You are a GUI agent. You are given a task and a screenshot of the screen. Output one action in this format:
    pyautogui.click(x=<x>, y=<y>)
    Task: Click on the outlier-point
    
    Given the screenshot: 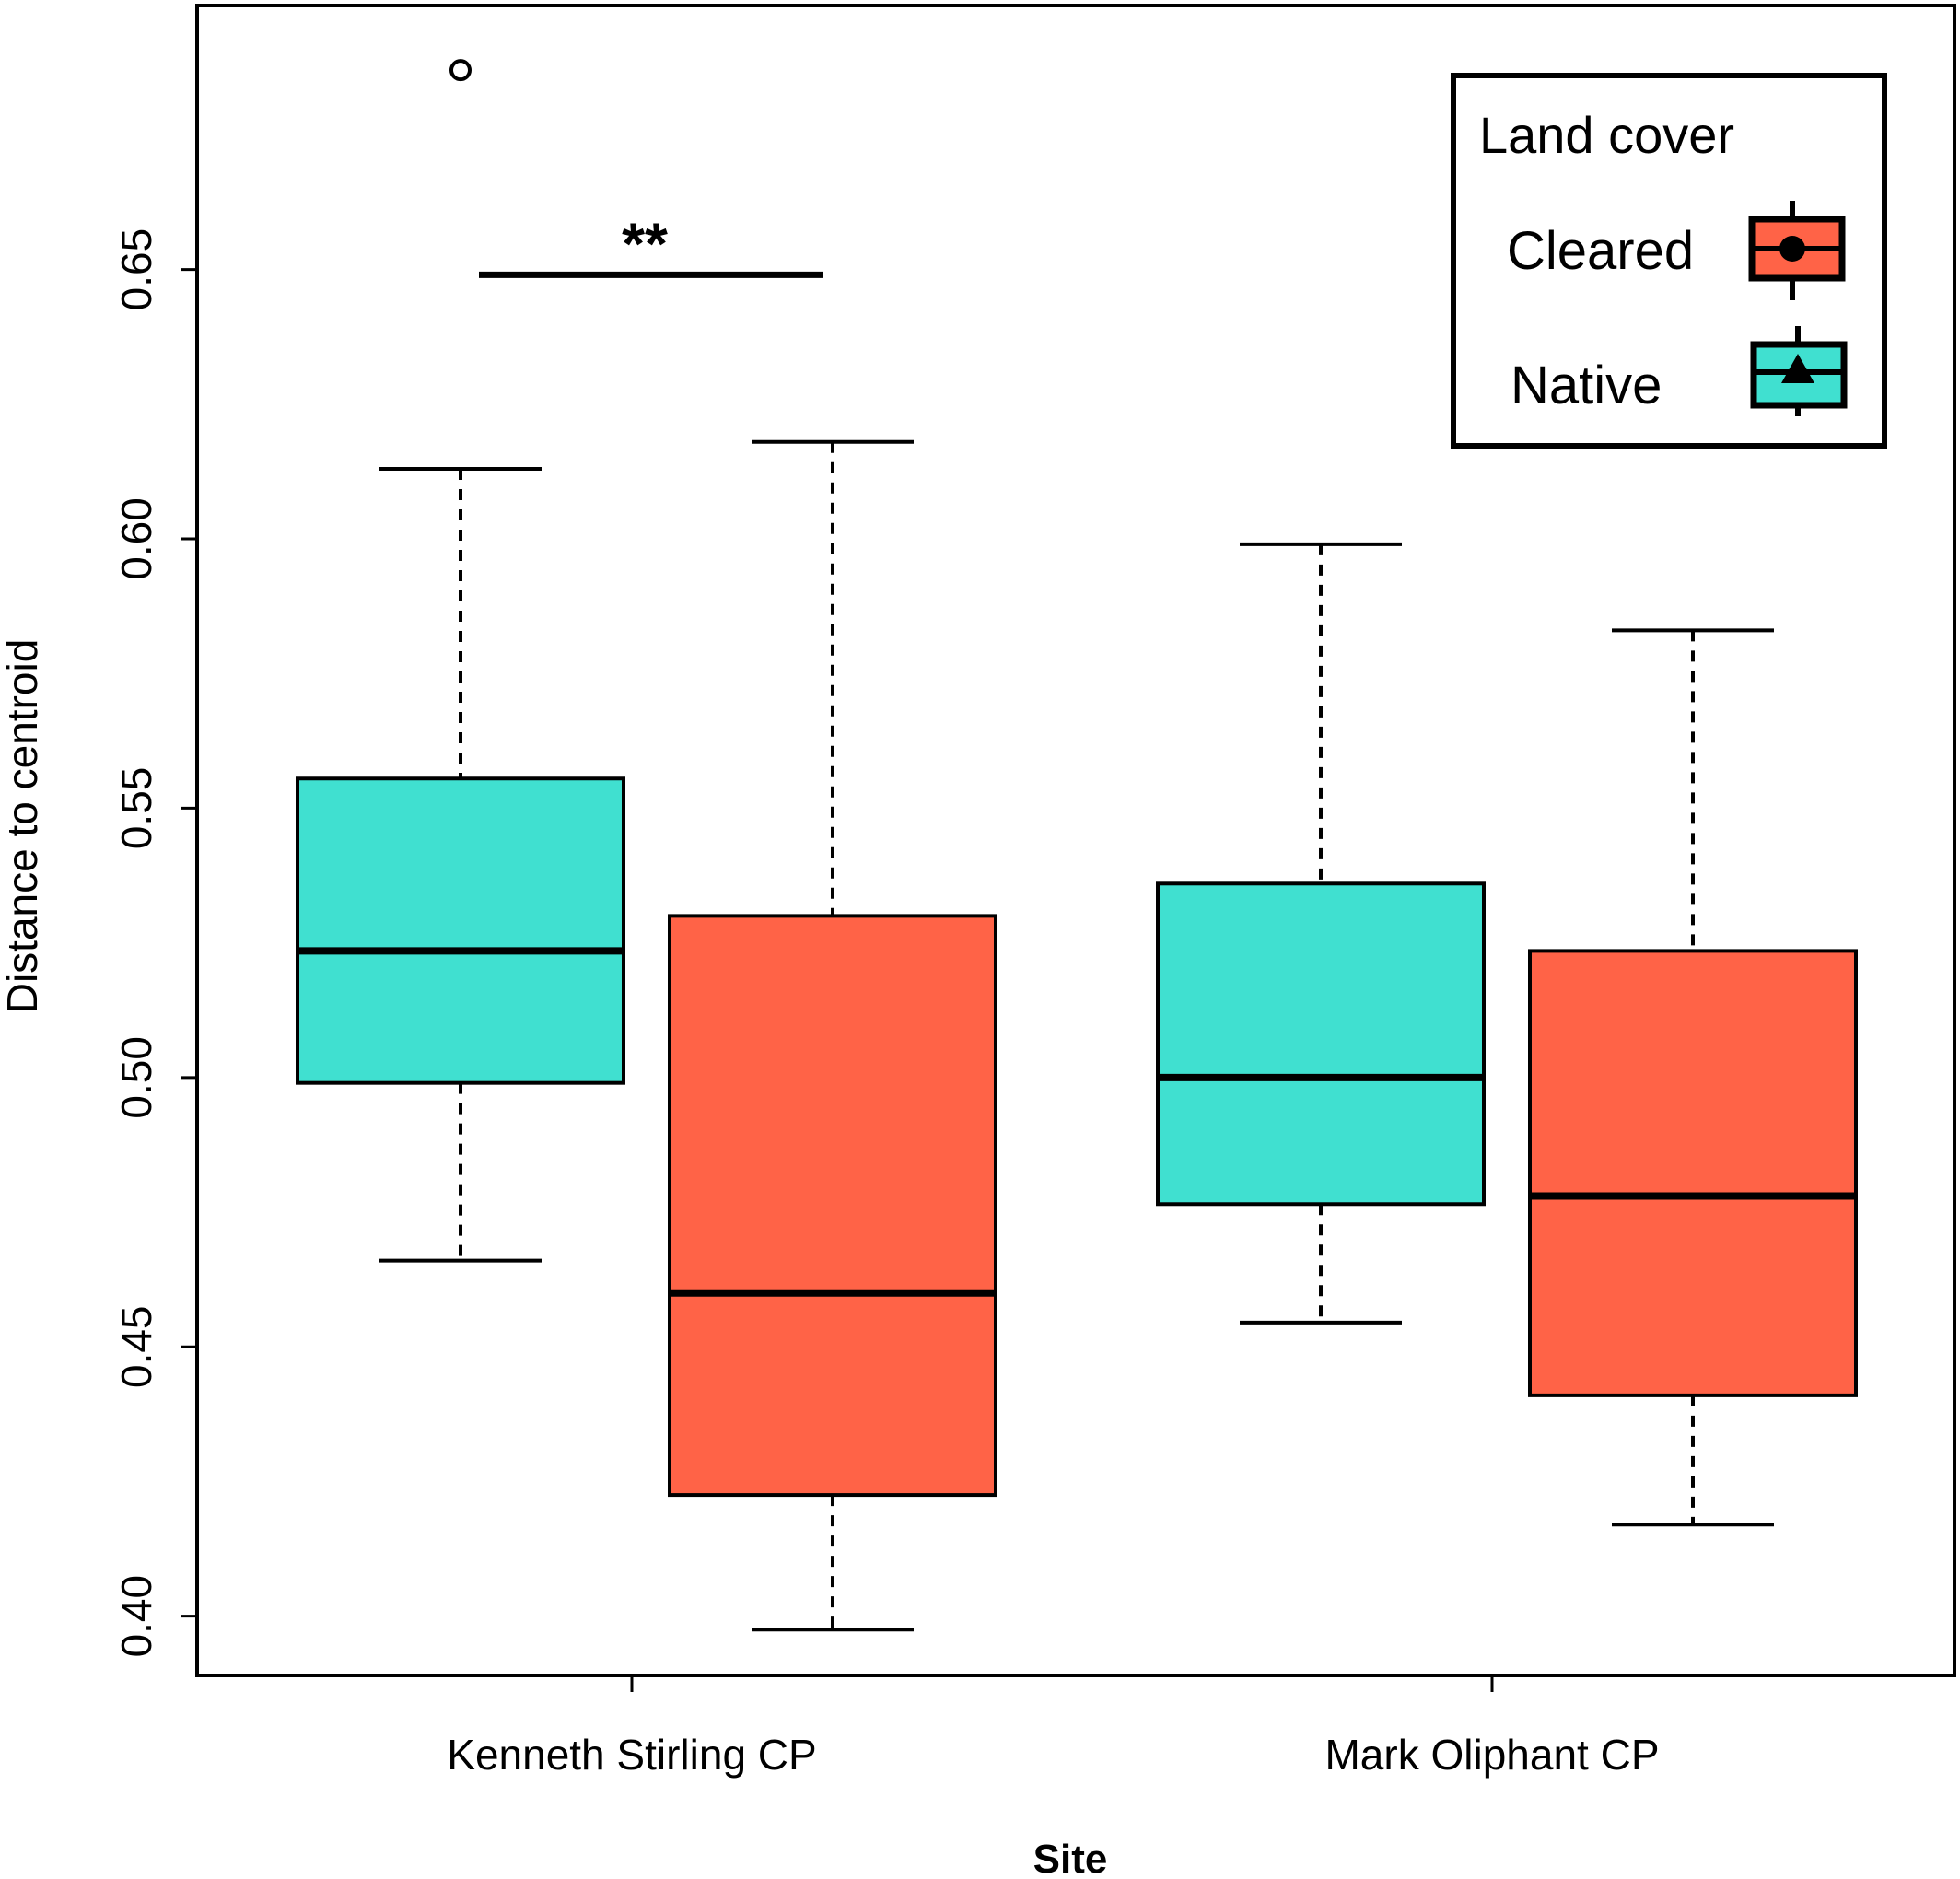 What is the action you would take?
    pyautogui.click(x=460, y=70)
    